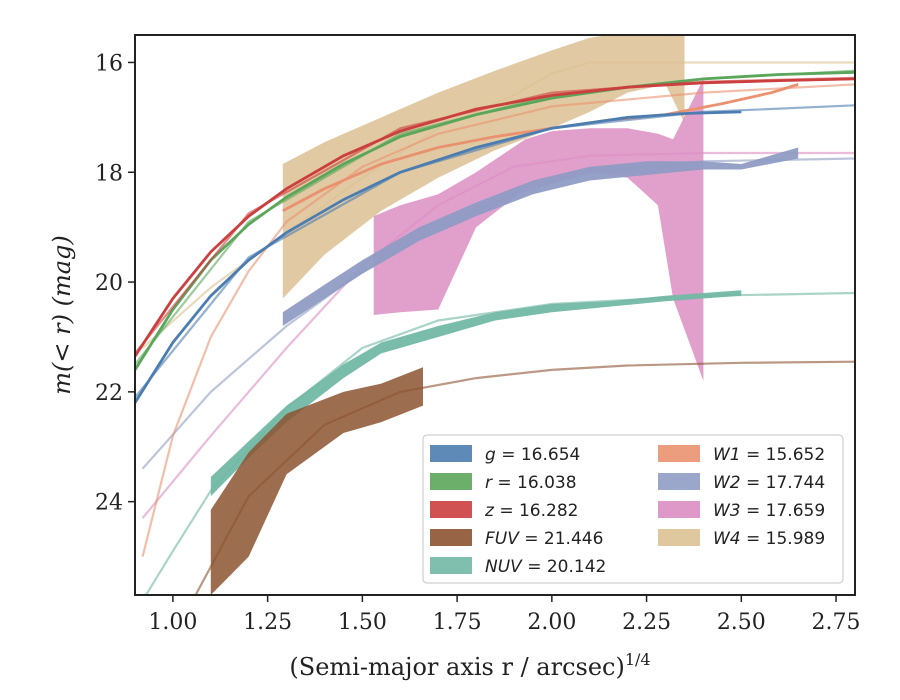 The image size is (900, 700). Describe the element at coordinates (109, 503) in the screenshot. I see `y-tick-label: 24` at that location.